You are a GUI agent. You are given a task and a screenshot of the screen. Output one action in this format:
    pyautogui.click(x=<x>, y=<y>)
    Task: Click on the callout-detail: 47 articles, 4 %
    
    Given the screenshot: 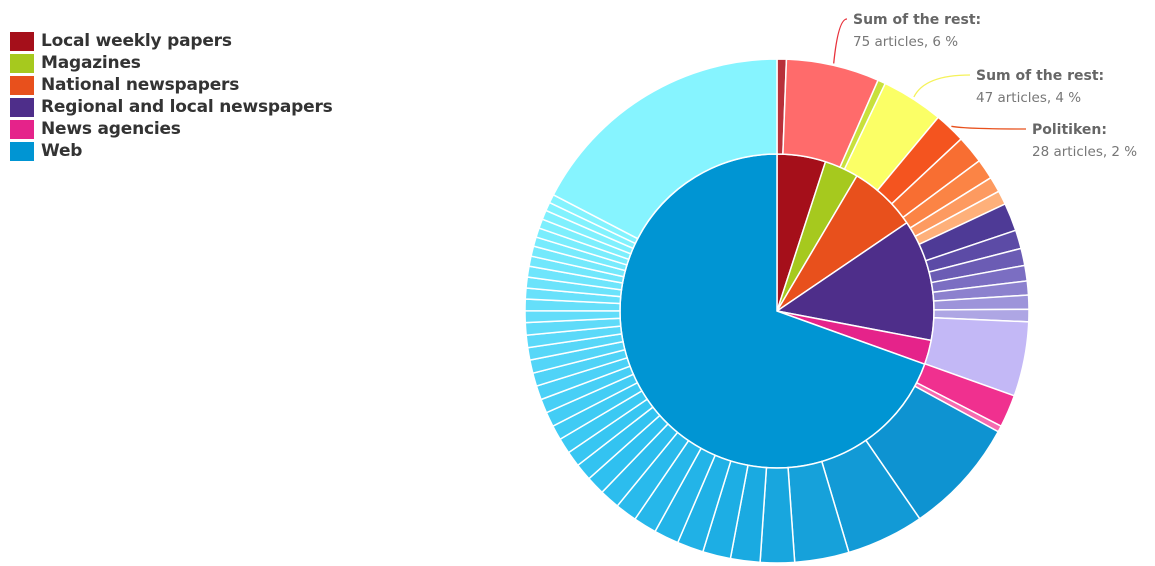 What is the action you would take?
    pyautogui.click(x=1028, y=98)
    